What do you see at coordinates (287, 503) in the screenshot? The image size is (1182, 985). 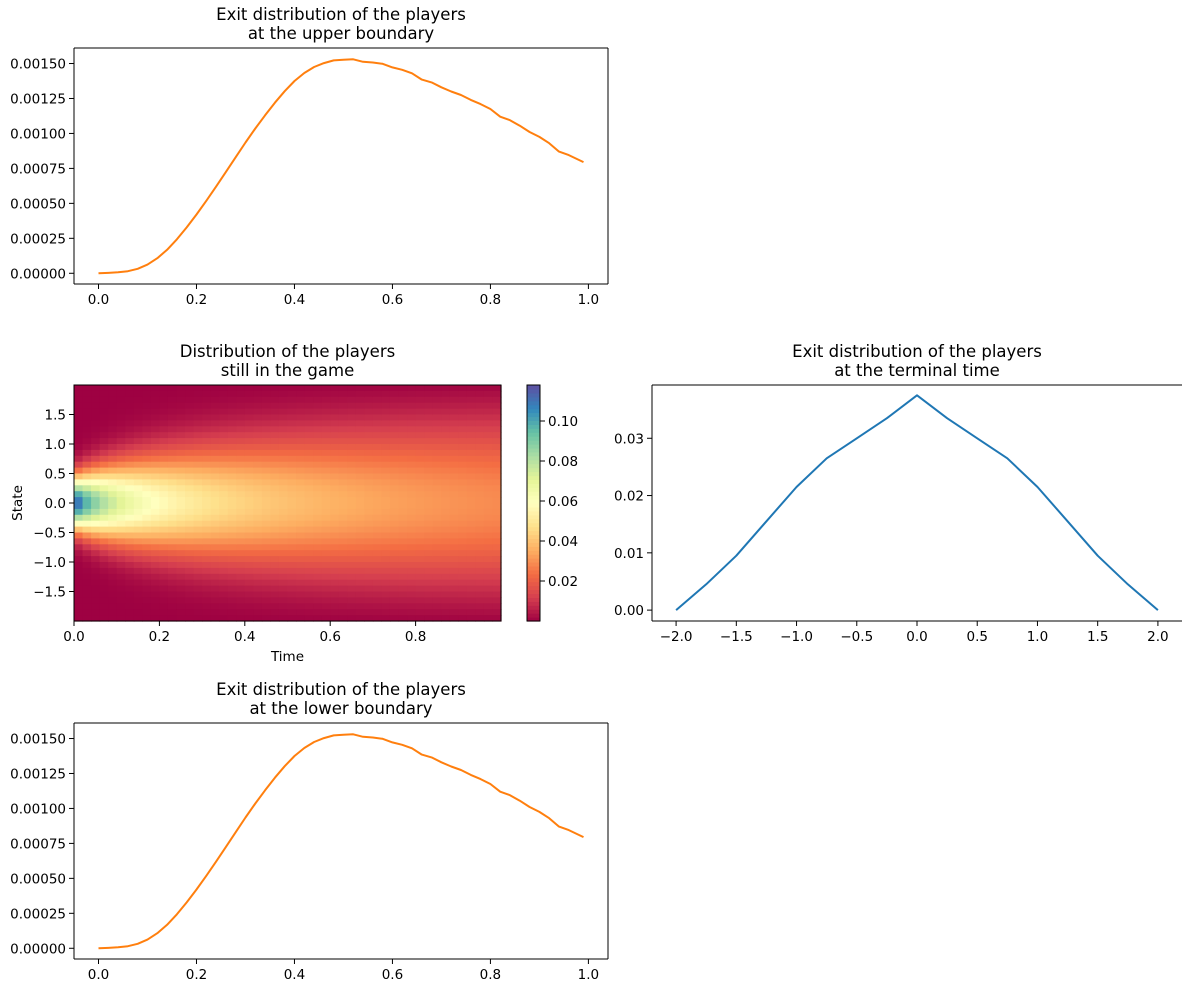 I see `heatmap-frame` at bounding box center [287, 503].